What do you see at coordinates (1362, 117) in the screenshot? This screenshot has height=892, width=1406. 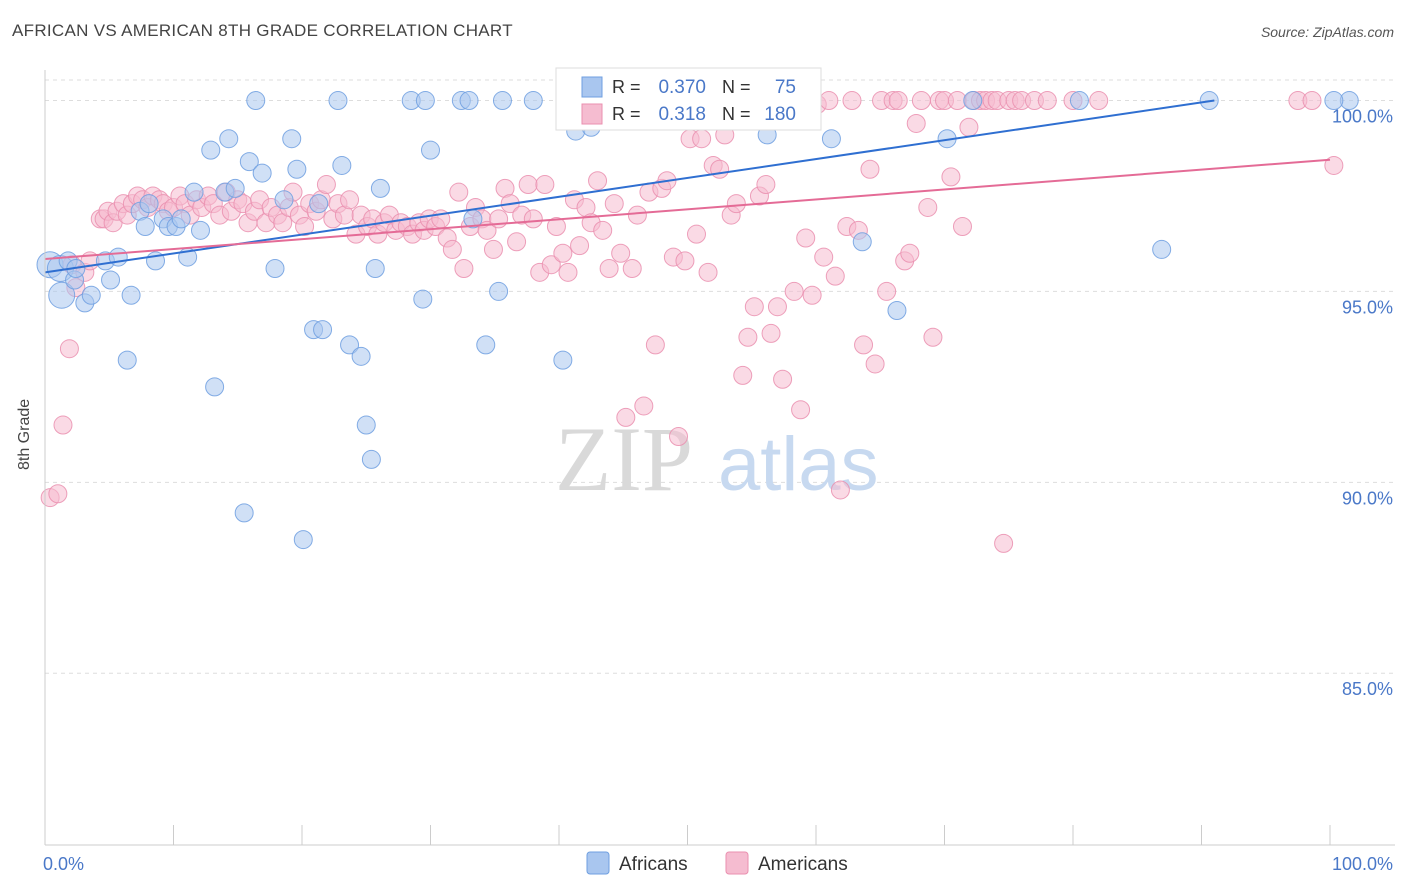 I see `y-tick-label-100: 100.0%` at bounding box center [1362, 117].